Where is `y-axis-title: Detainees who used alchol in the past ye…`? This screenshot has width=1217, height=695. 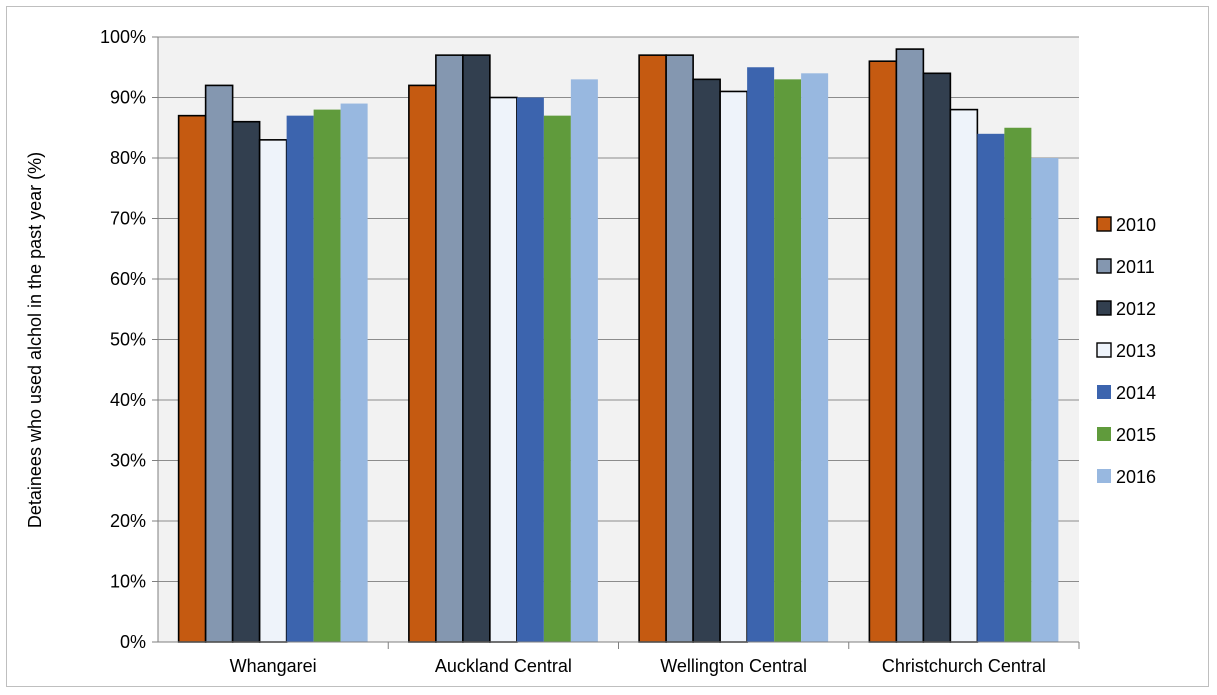
y-axis-title: Detainees who used alchol in the past ye… is located at coordinates (35, 340).